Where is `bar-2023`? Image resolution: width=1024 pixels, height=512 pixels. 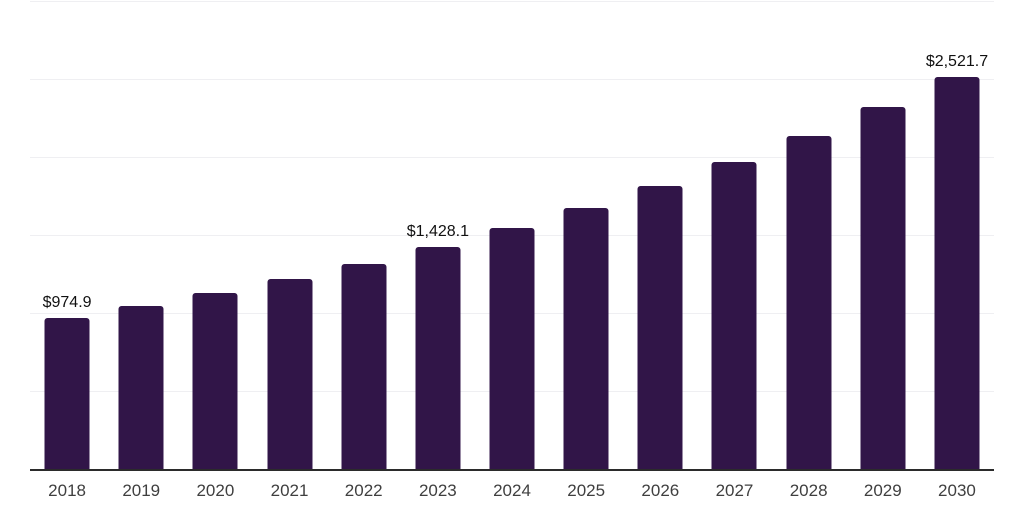 bar-2023 is located at coordinates (438, 358).